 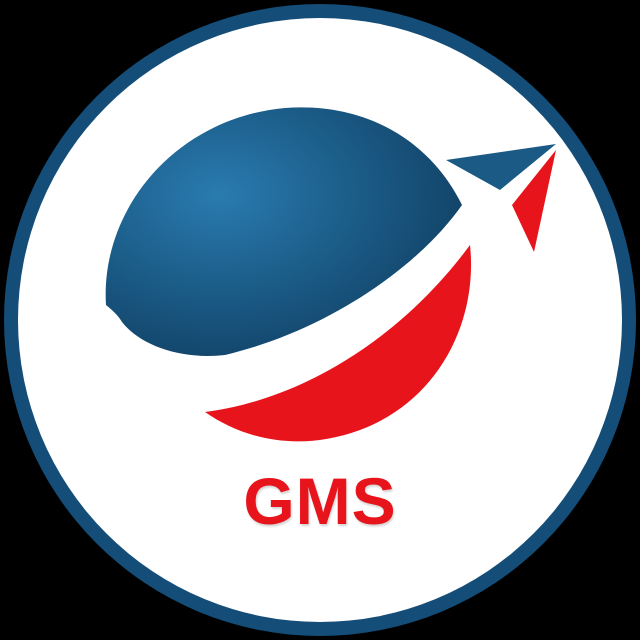 What do you see at coordinates (501, 167) in the screenshot?
I see `paper-plane-upper-wing` at bounding box center [501, 167].